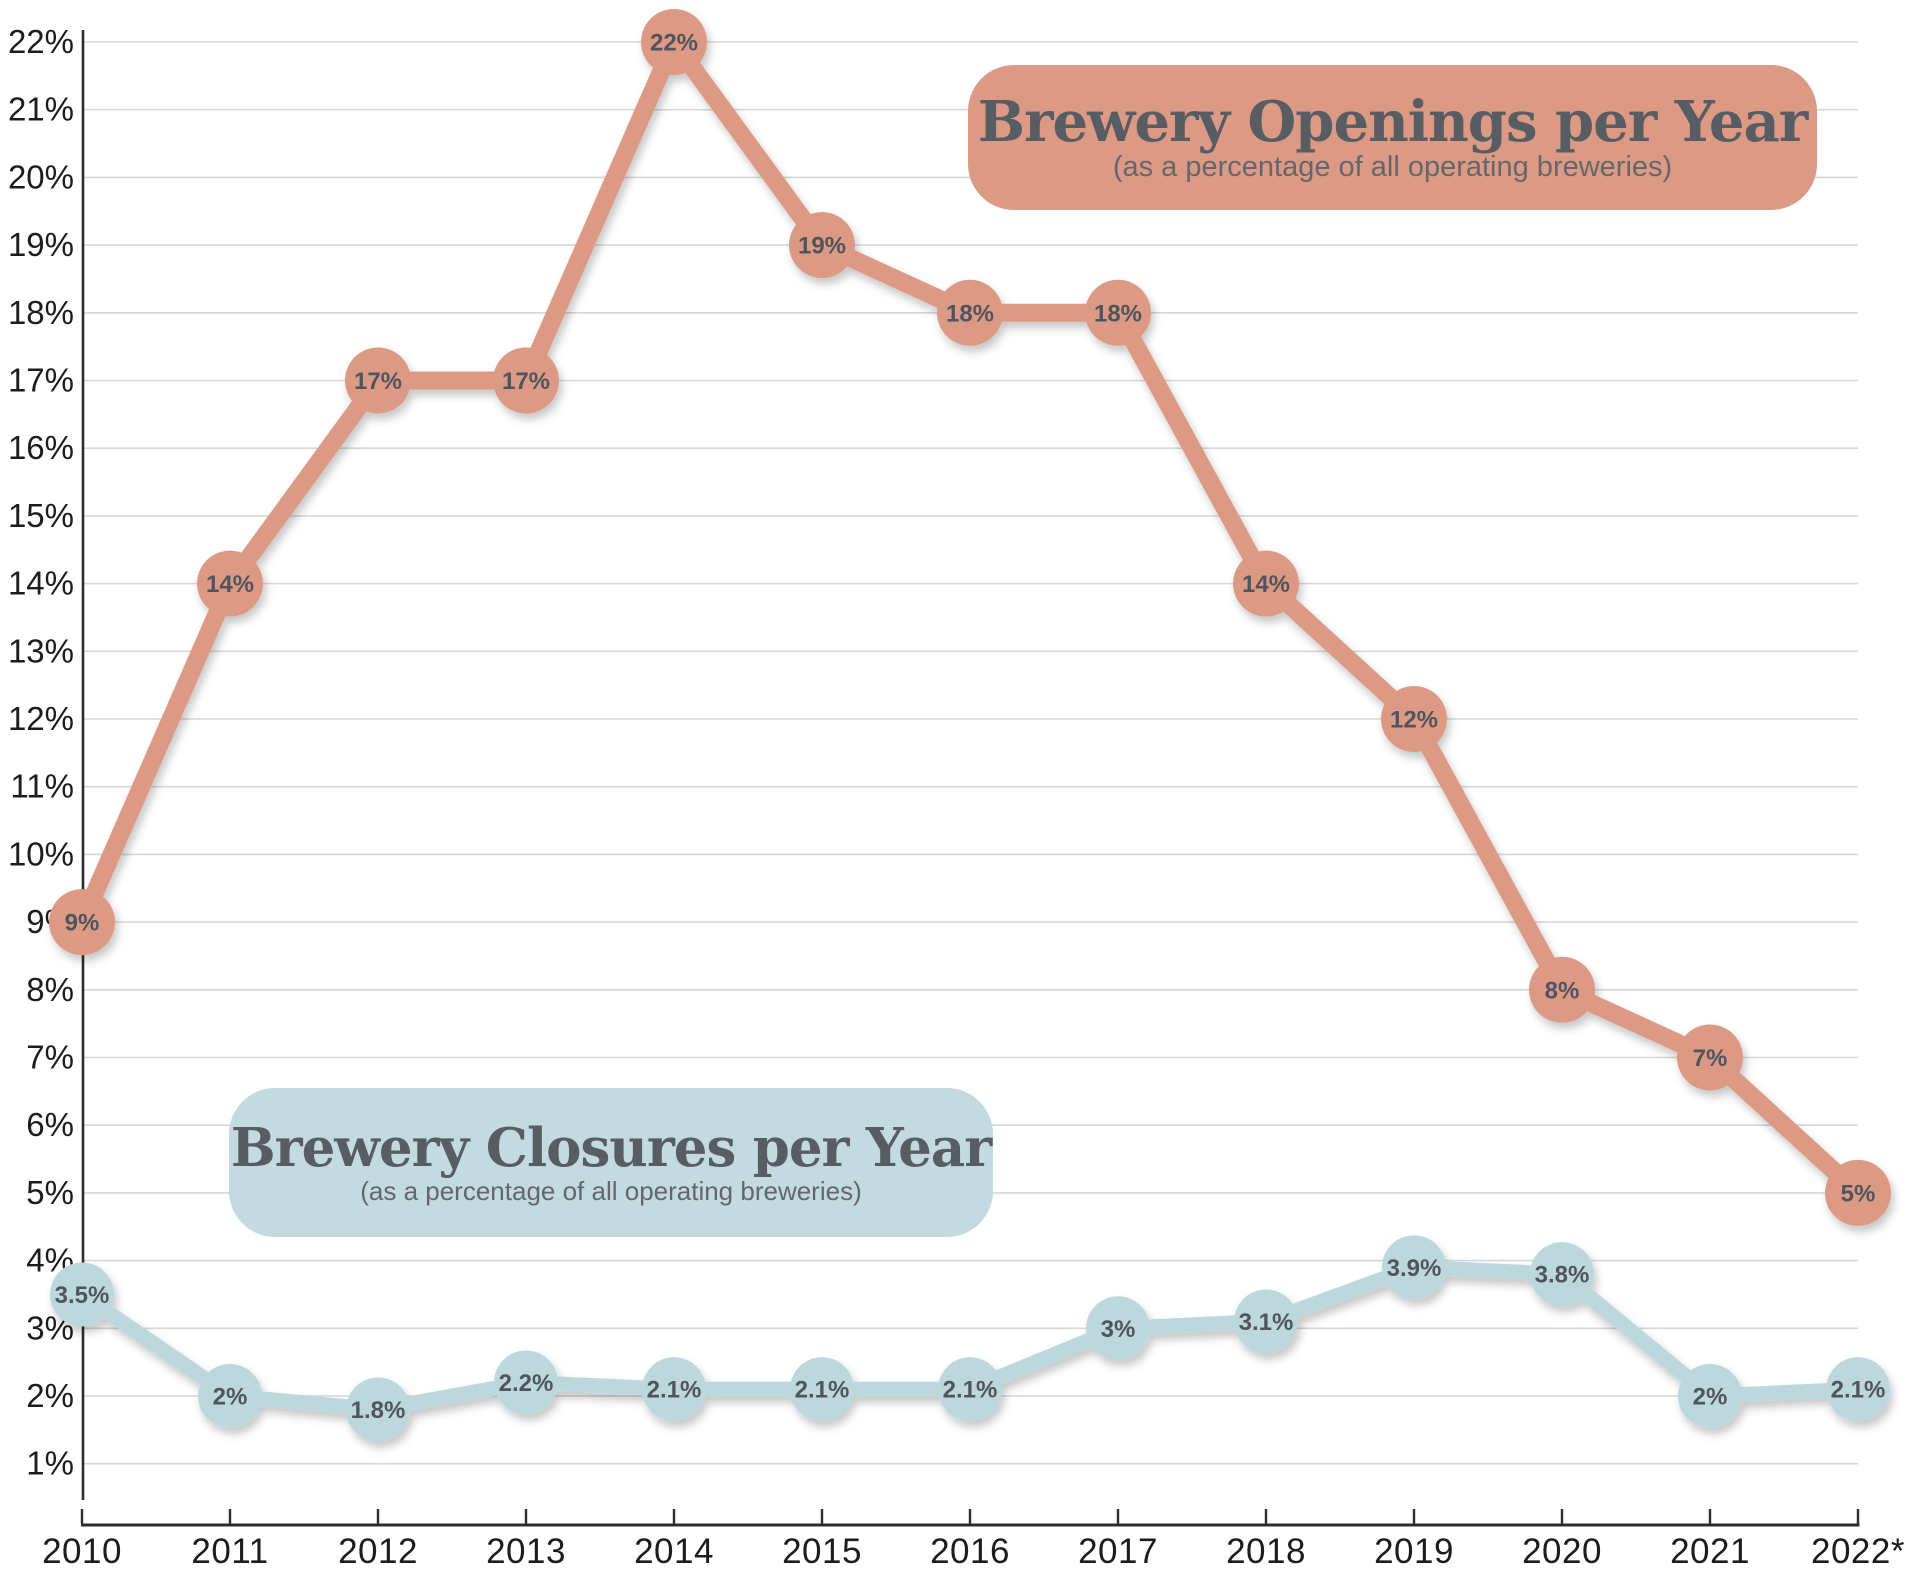 This screenshot has width=1920, height=1580. Describe the element at coordinates (41, 718) in the screenshot. I see `y-tick-label: 12%` at that location.